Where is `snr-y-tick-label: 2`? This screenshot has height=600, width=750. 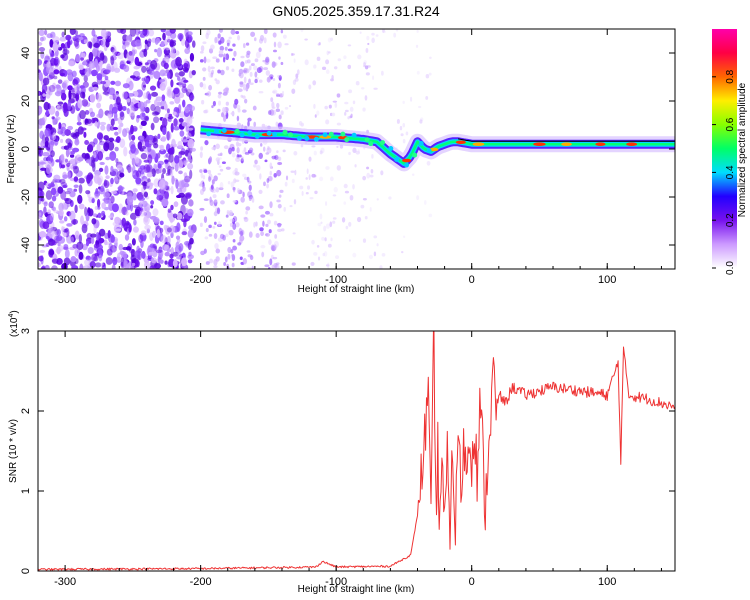
snr-y-tick-label: 2 is located at coordinates (26, 411).